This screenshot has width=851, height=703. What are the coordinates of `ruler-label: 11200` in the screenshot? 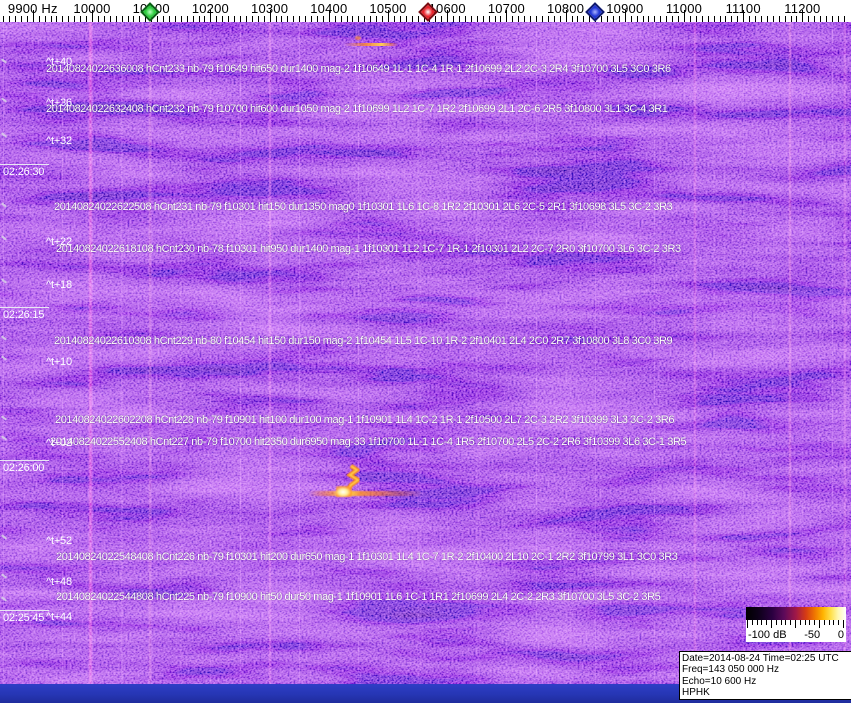 It's located at (802, 8).